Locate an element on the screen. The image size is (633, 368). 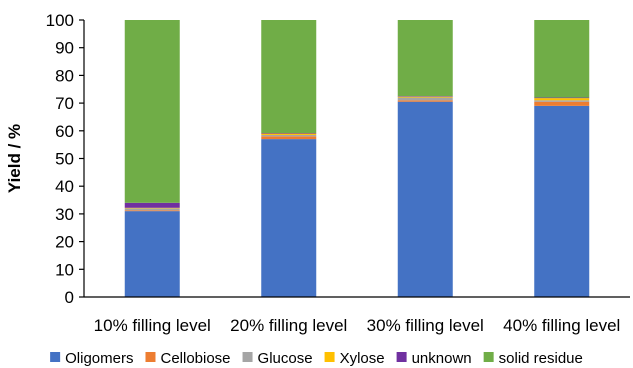
x-tick-label: 10% filling level is located at coordinates (152, 325).